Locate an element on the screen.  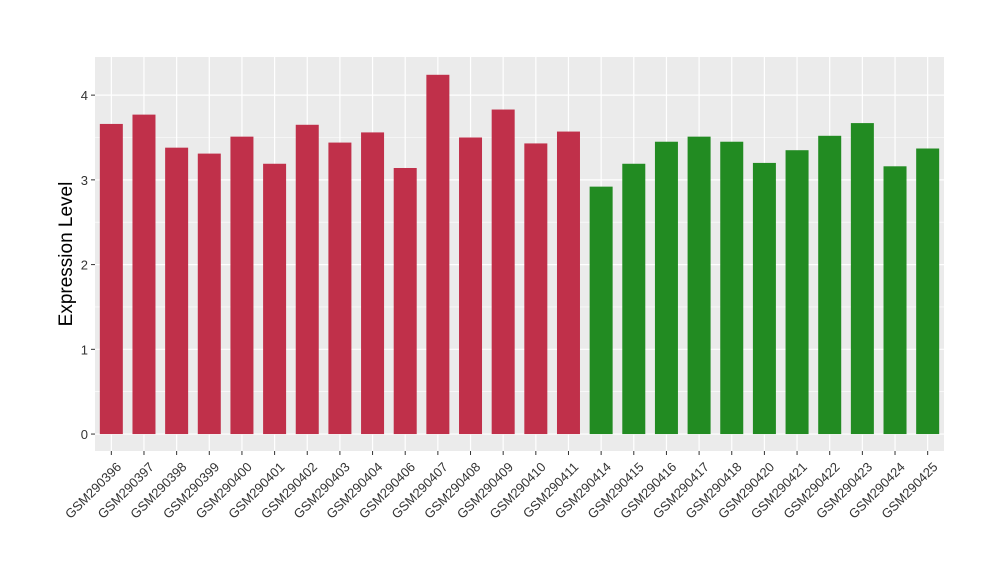
bar-GSM290417 is located at coordinates (699, 285).